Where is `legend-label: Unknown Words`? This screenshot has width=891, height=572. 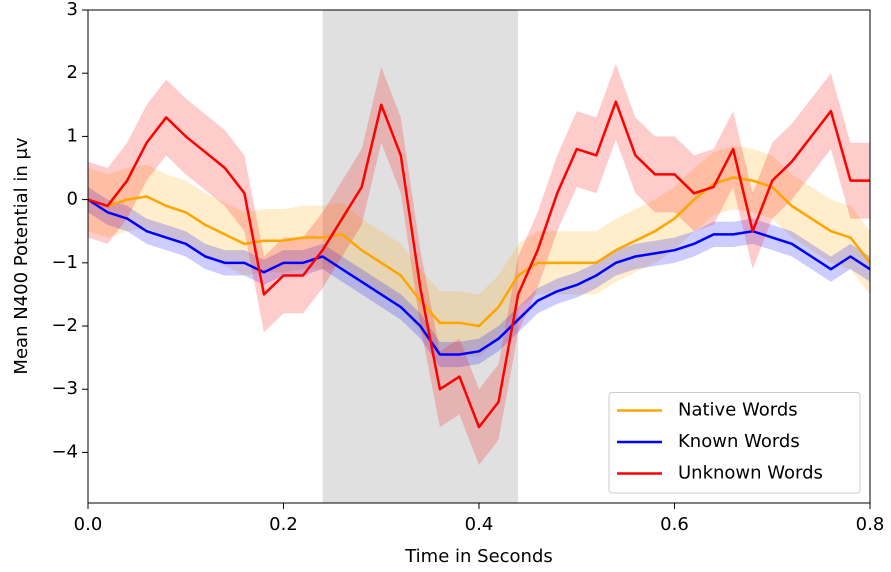 legend-label: Unknown Words is located at coordinates (750, 473).